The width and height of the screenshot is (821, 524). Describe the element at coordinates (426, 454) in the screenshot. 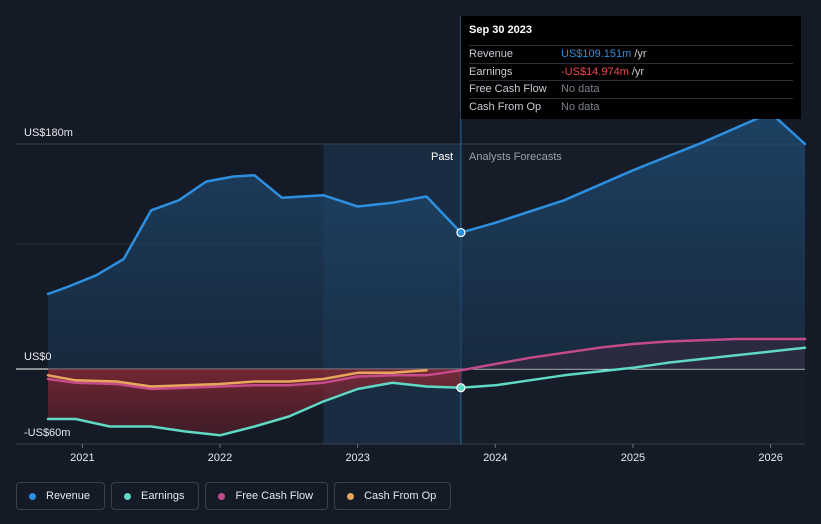

I see `x-axis-ticks: 2021 2022 2023 2024 2025 2026` at that location.